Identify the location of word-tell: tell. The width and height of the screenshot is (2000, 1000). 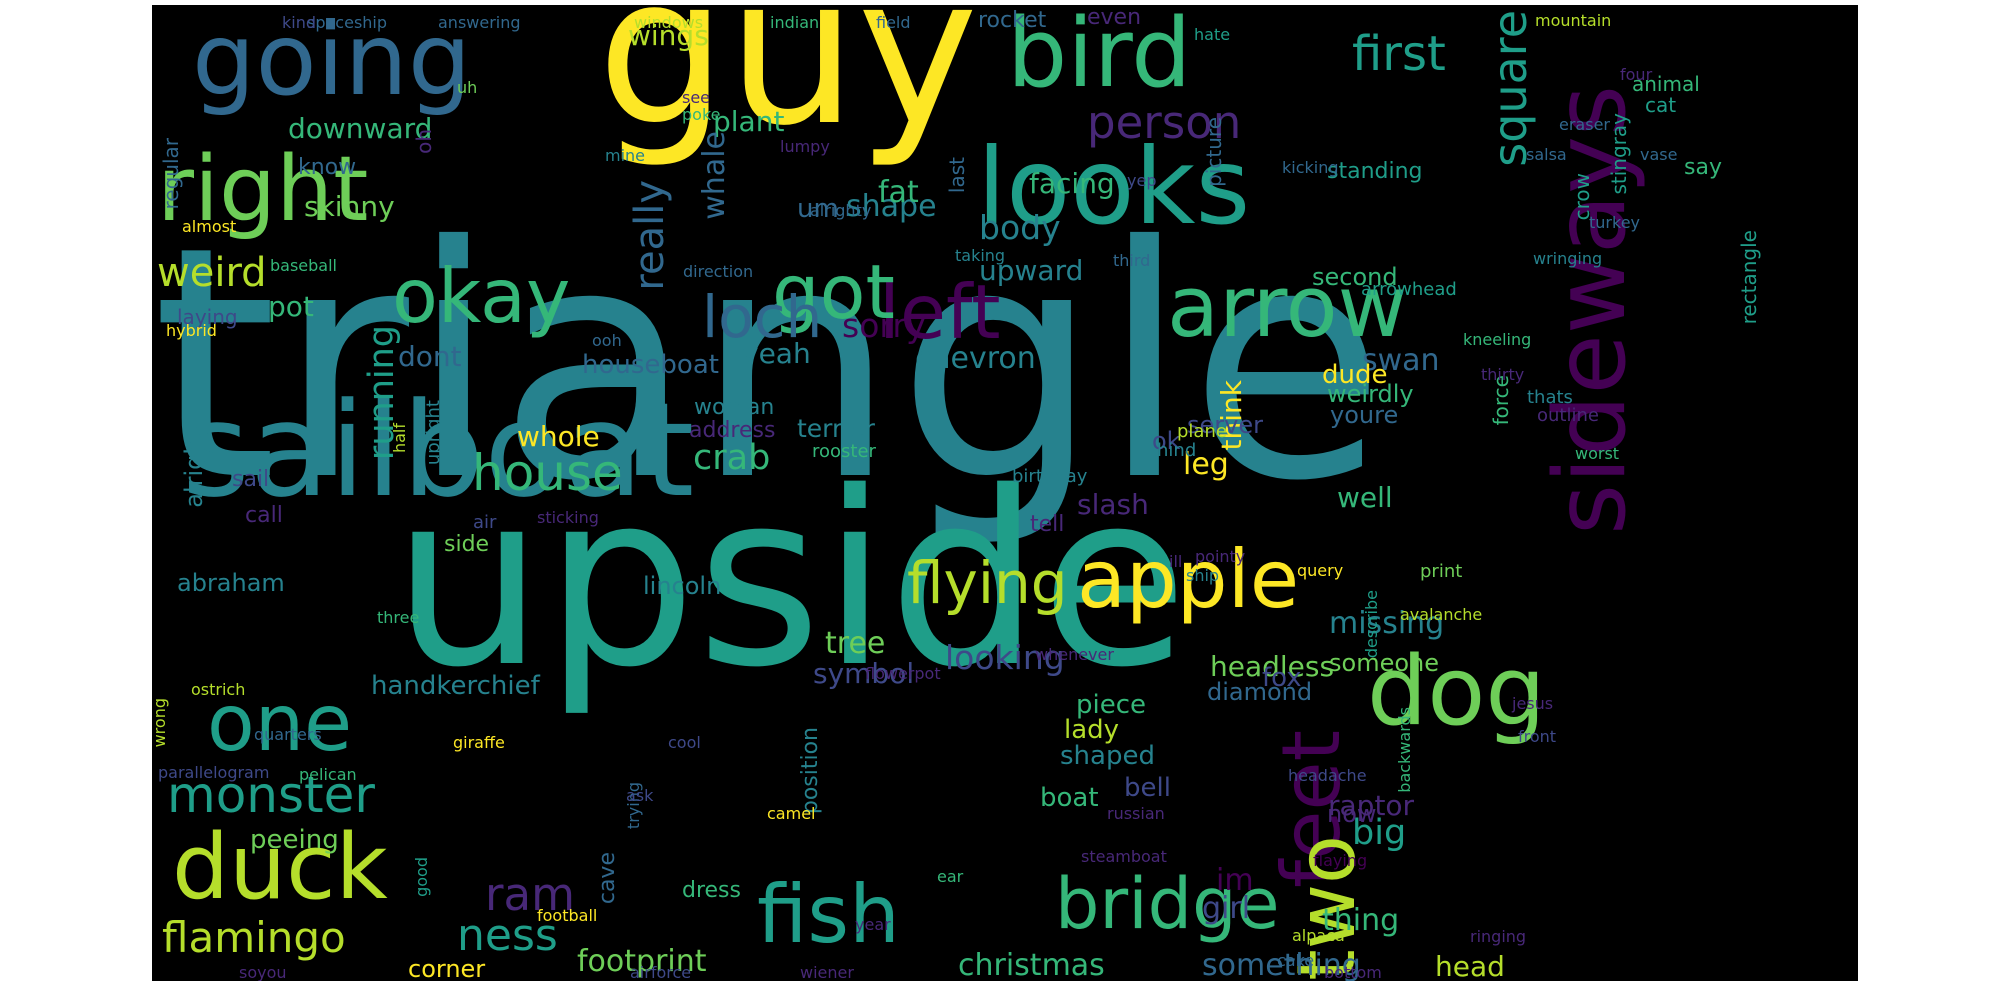
(1047, 524).